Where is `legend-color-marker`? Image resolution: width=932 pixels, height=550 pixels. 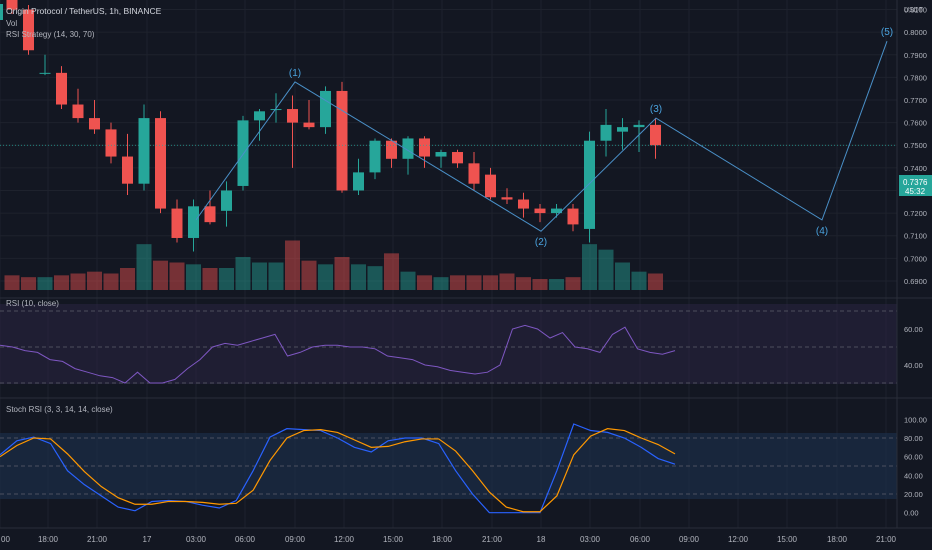 legend-color-marker is located at coordinates (1, 12).